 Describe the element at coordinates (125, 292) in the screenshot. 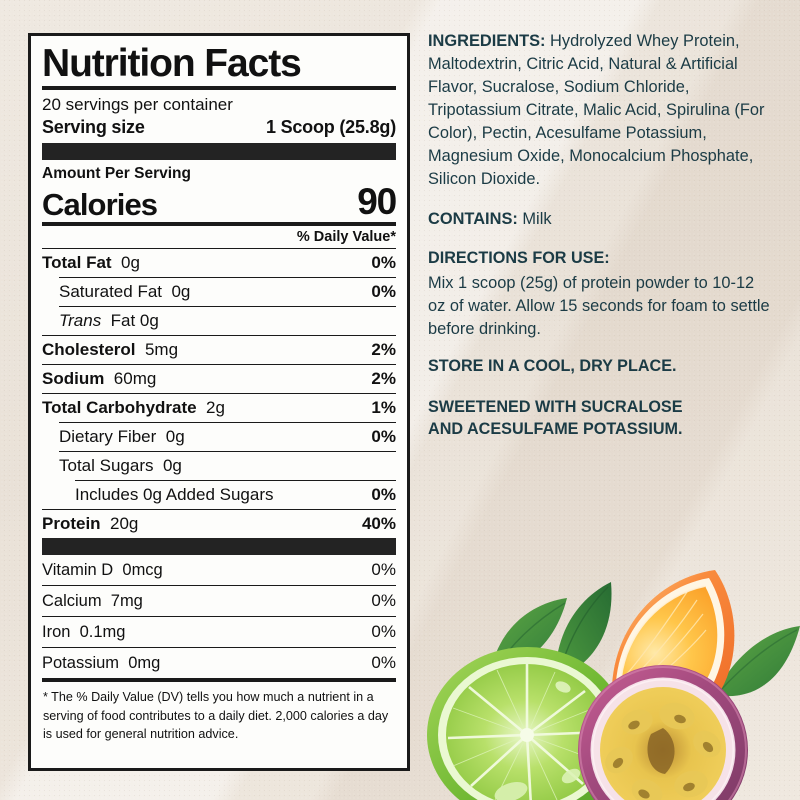

I see `nutrient-name: Saturated Fat 0g` at that location.